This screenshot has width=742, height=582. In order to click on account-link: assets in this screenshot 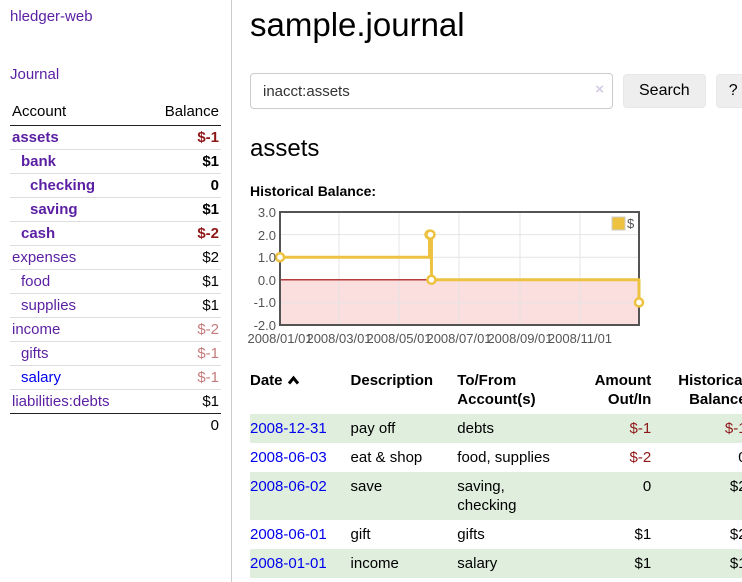, I will do `click(35, 137)`.